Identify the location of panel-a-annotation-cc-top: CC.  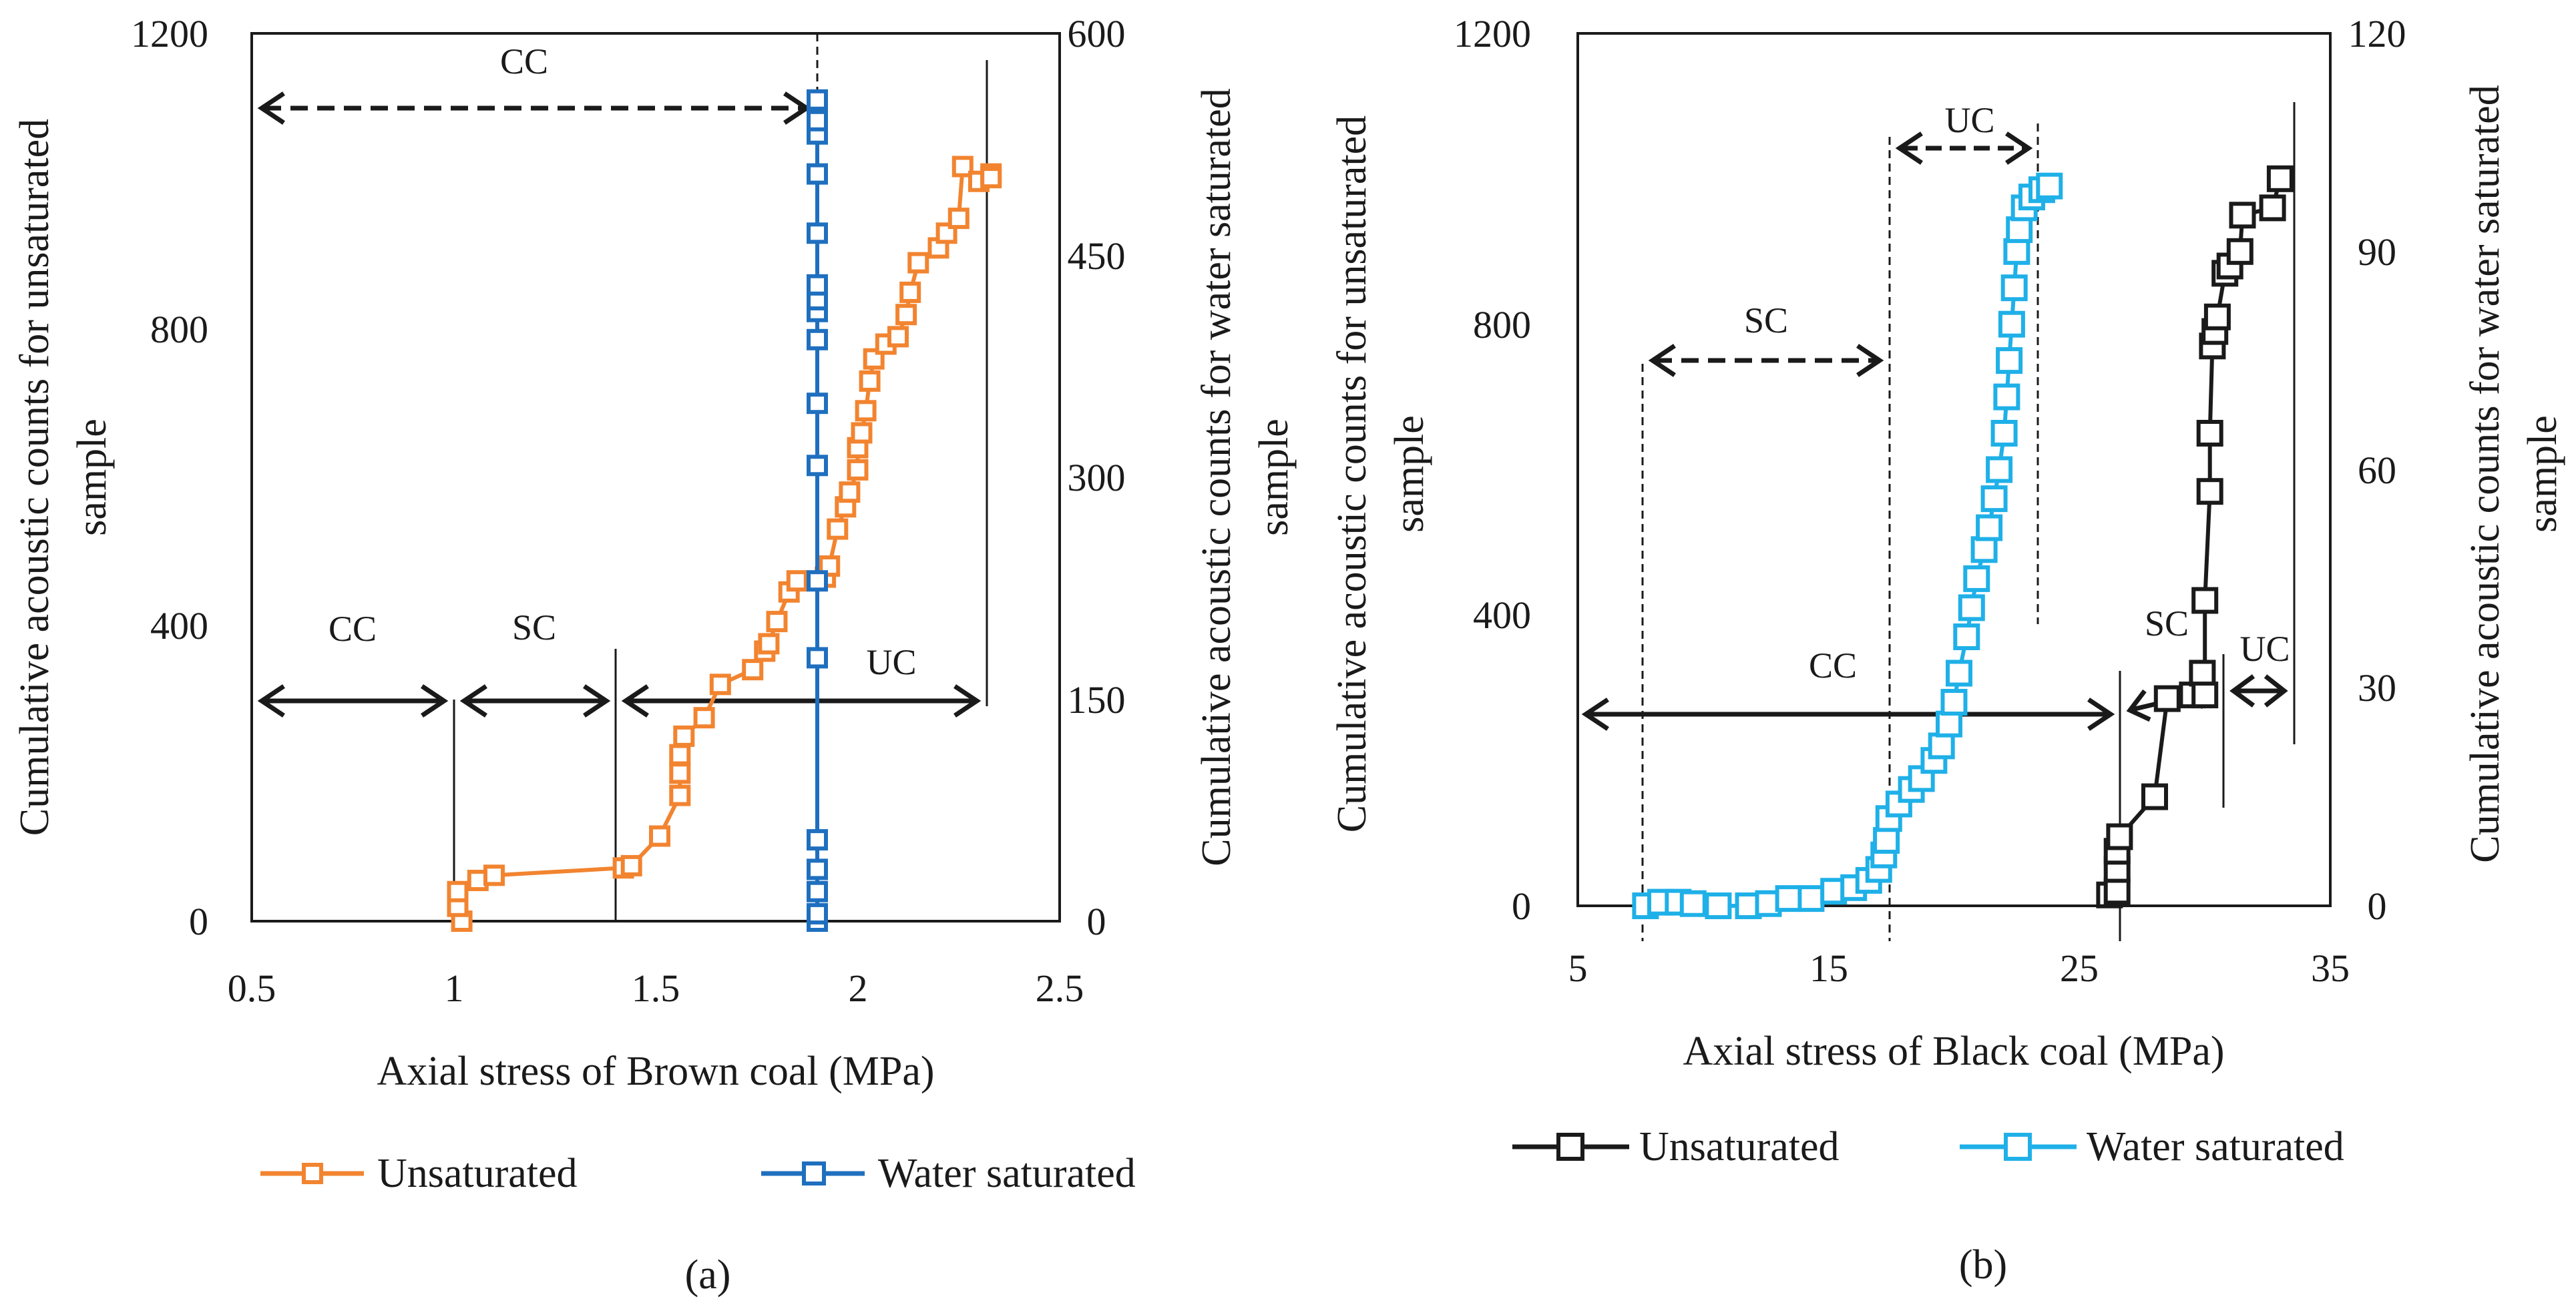
(524, 61).